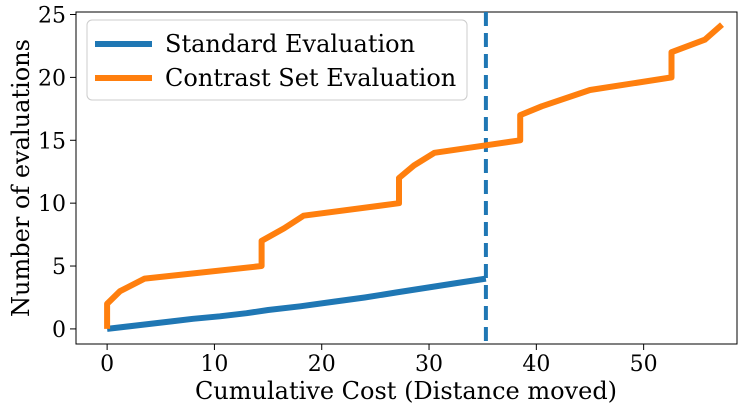 Image resolution: width=738 pixels, height=405 pixels. What do you see at coordinates (107, 364) in the screenshot?
I see `x-tick-label: 0` at bounding box center [107, 364].